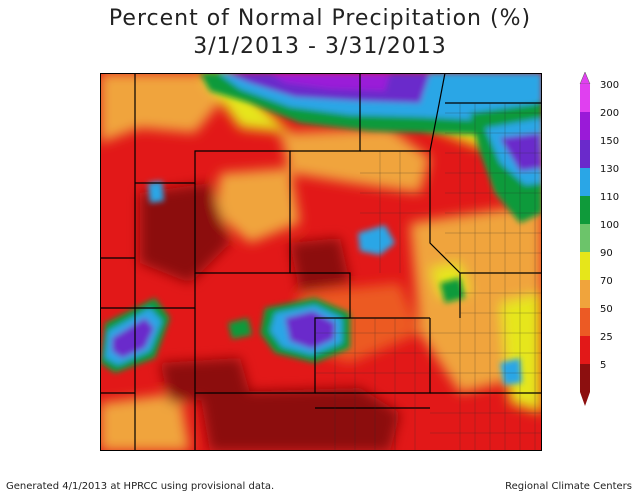 The width and height of the screenshot is (640, 494). Describe the element at coordinates (585, 78) in the screenshot. I see `legend-top-arrow` at that location.